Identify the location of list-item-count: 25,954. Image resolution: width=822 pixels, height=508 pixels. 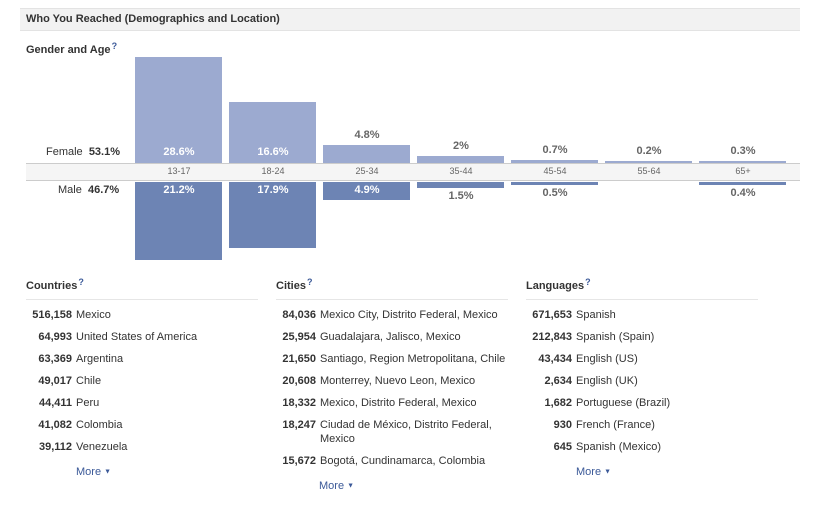
(299, 337).